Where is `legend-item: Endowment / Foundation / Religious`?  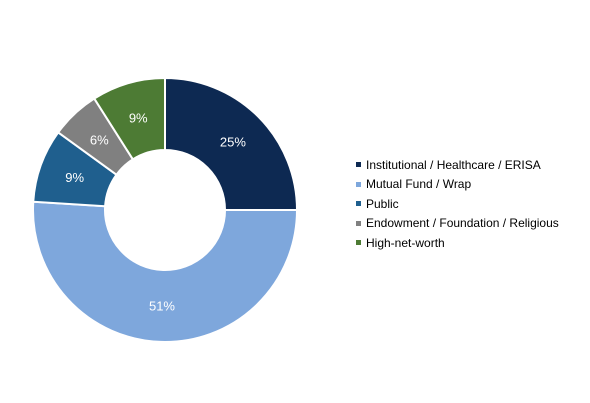
legend-item: Endowment / Foundation / Religious is located at coordinates (457, 224).